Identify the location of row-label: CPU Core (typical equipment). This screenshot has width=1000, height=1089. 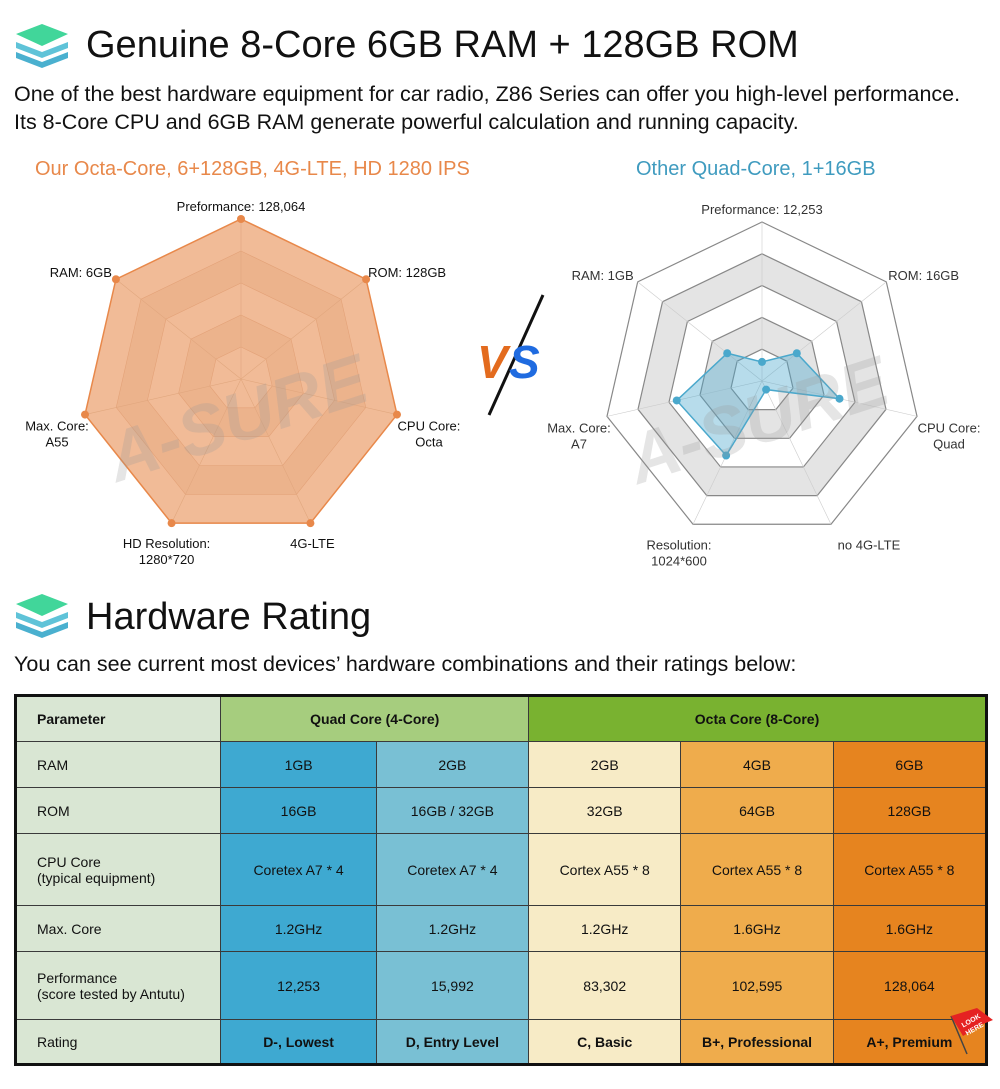
(118, 869).